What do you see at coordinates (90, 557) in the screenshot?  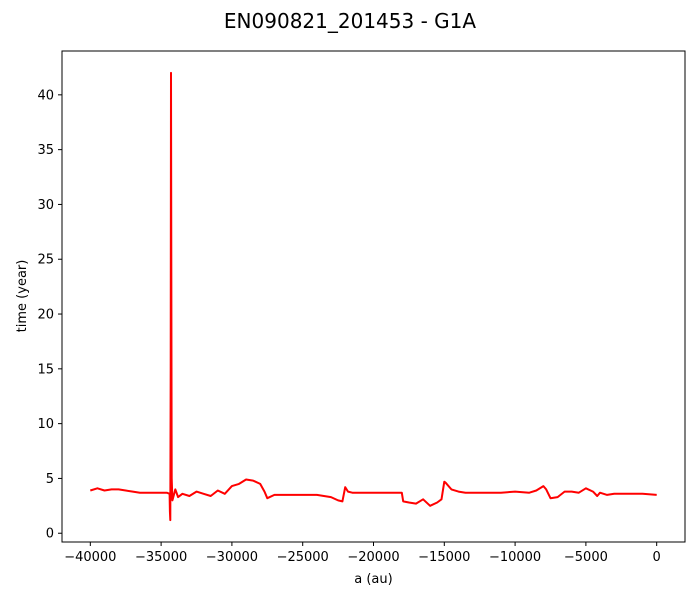 I see `x-tick-label: −40000` at bounding box center [90, 557].